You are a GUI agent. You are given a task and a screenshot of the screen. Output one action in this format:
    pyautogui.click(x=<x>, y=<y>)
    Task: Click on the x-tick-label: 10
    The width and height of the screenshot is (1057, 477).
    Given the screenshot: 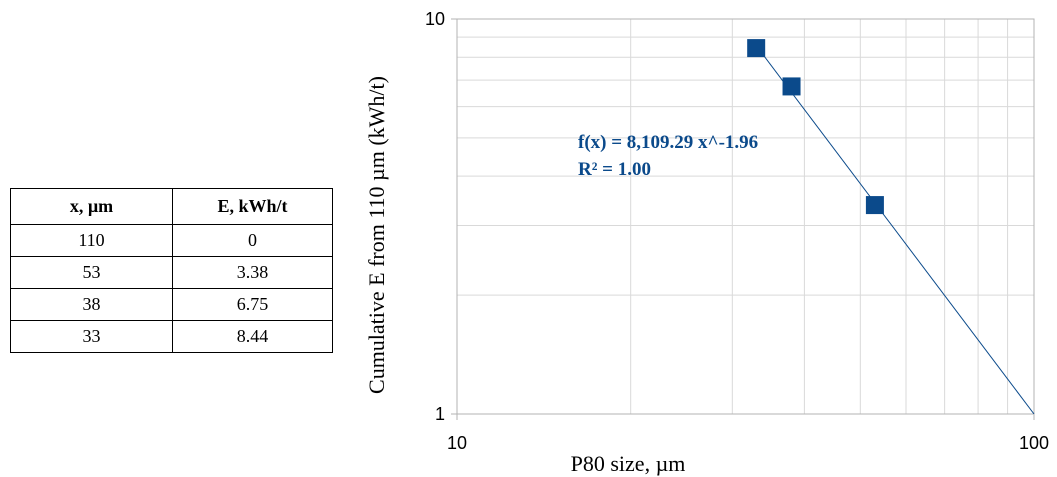 What is the action you would take?
    pyautogui.click(x=457, y=443)
    